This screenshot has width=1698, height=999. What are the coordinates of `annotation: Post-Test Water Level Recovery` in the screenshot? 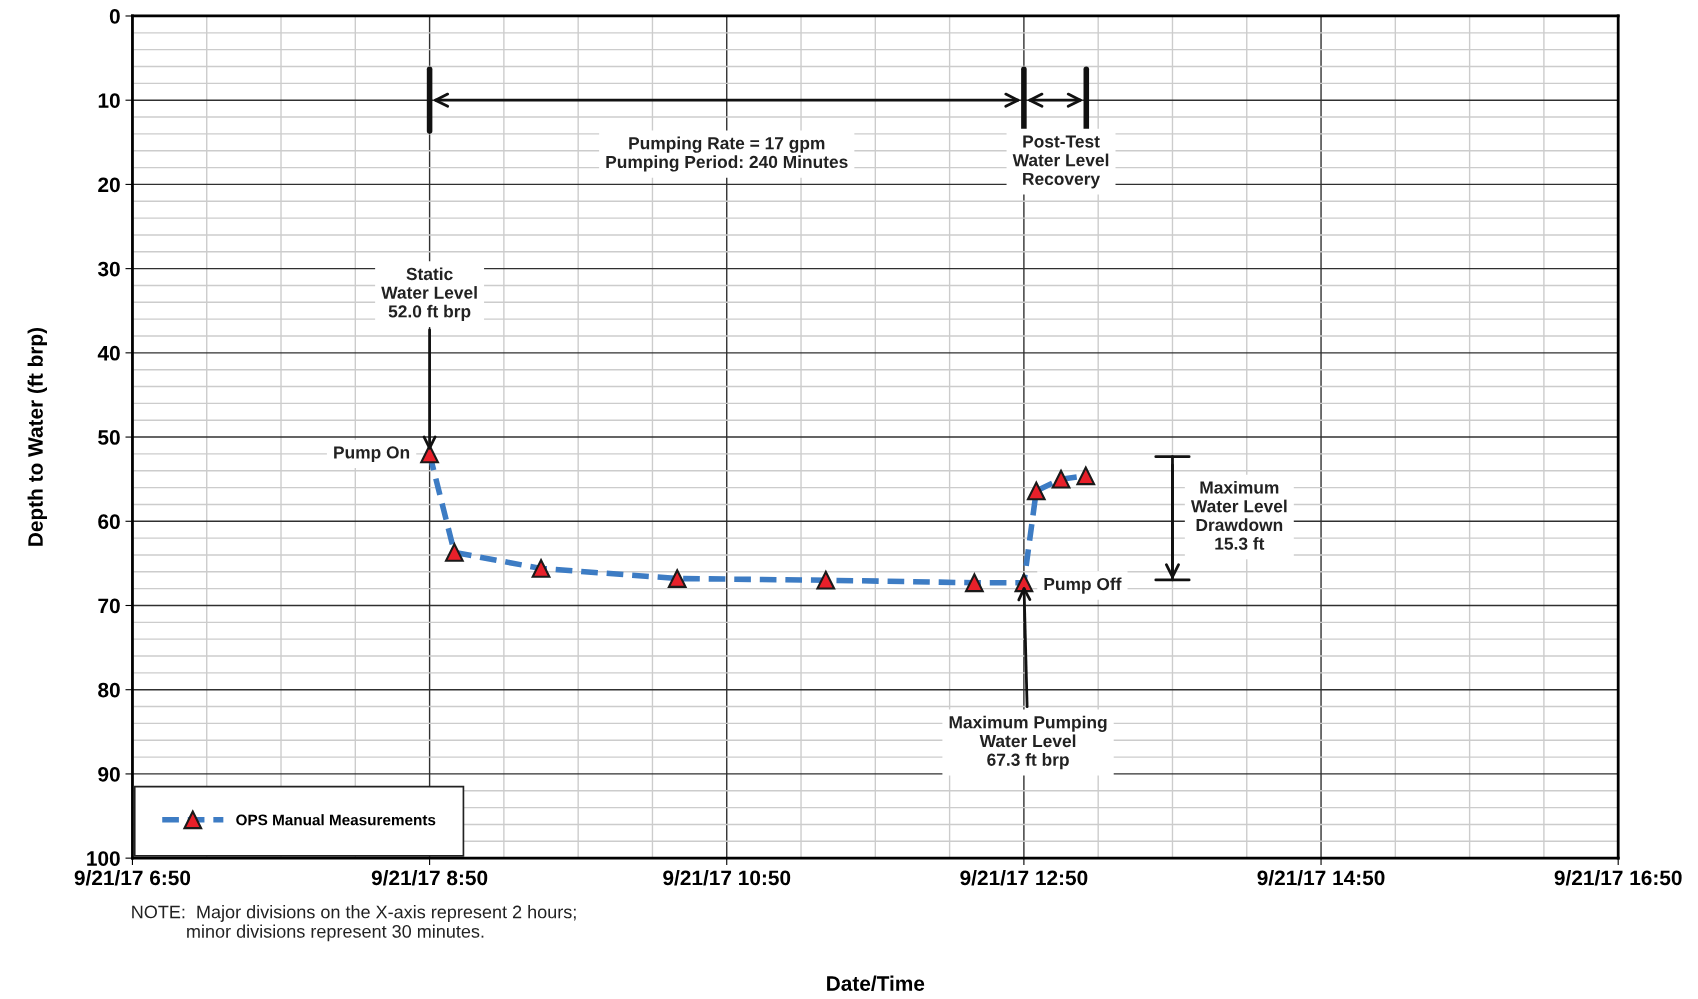 It's located at (1060, 162).